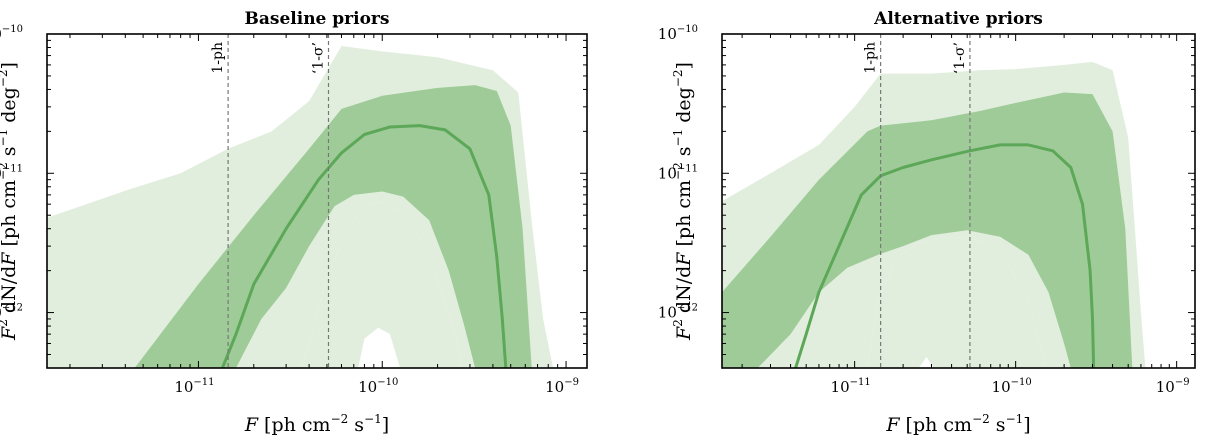 This screenshot has width=1213, height=443. Describe the element at coordinates (317, 19) in the screenshot. I see `panel-title: Baseline priors` at that location.